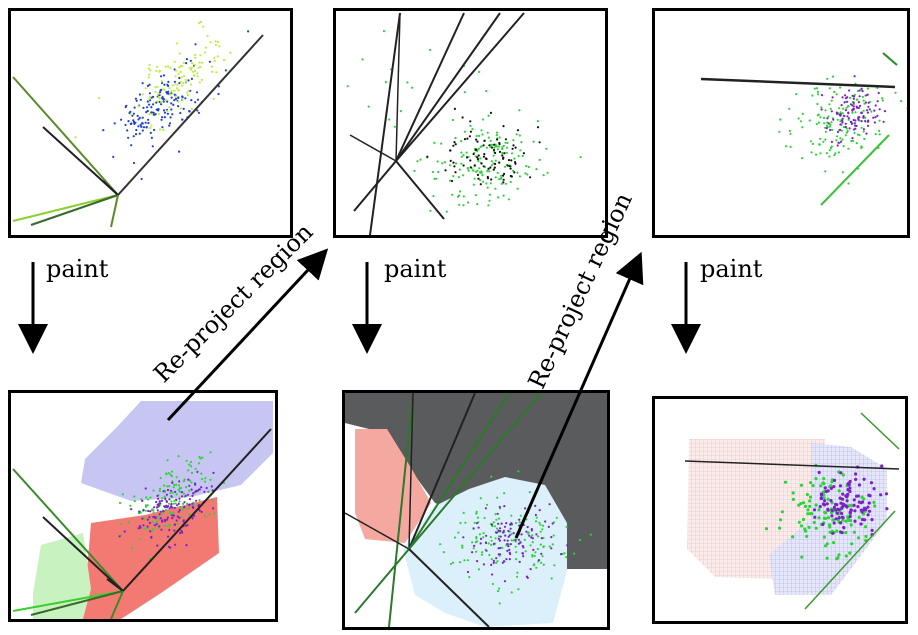 The width and height of the screenshot is (918, 635). What do you see at coordinates (77, 269) in the screenshot?
I see `paint-label-1: paint` at bounding box center [77, 269].